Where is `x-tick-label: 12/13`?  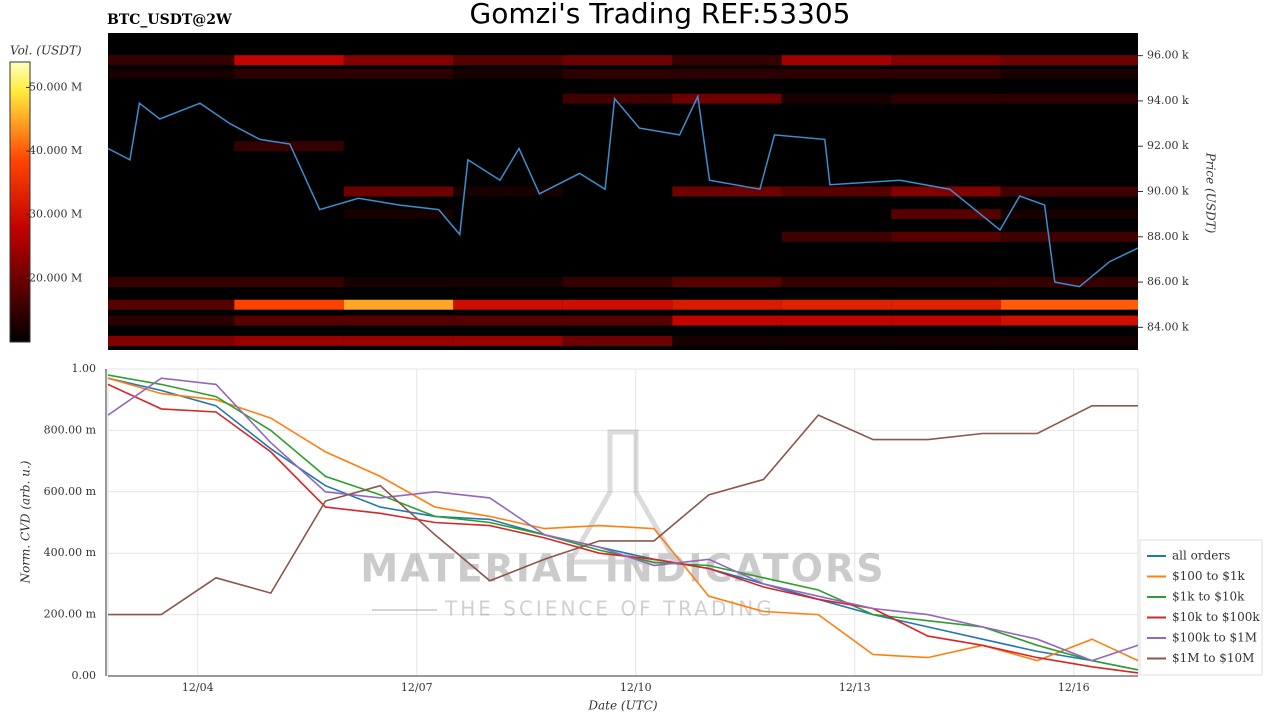 x-tick-label: 12/13 is located at coordinates (855, 687).